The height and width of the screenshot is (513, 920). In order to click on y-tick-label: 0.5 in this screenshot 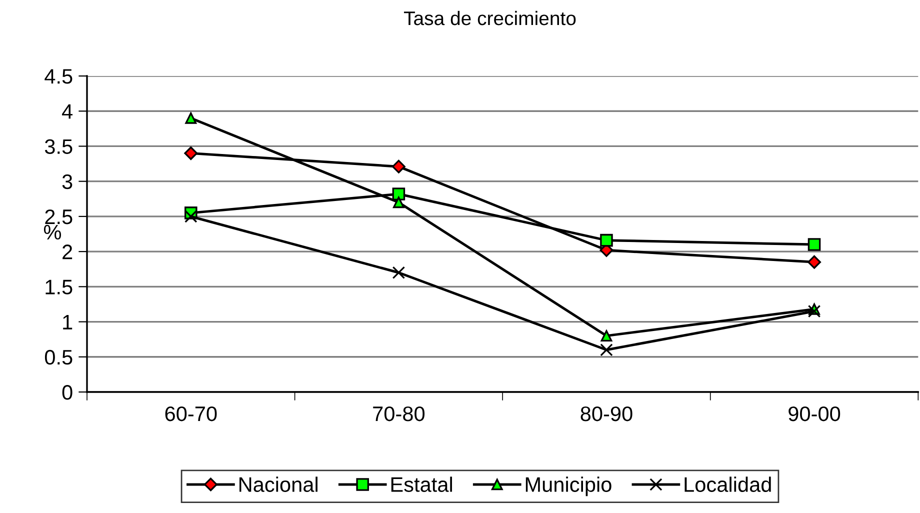, I will do `click(58, 357)`.